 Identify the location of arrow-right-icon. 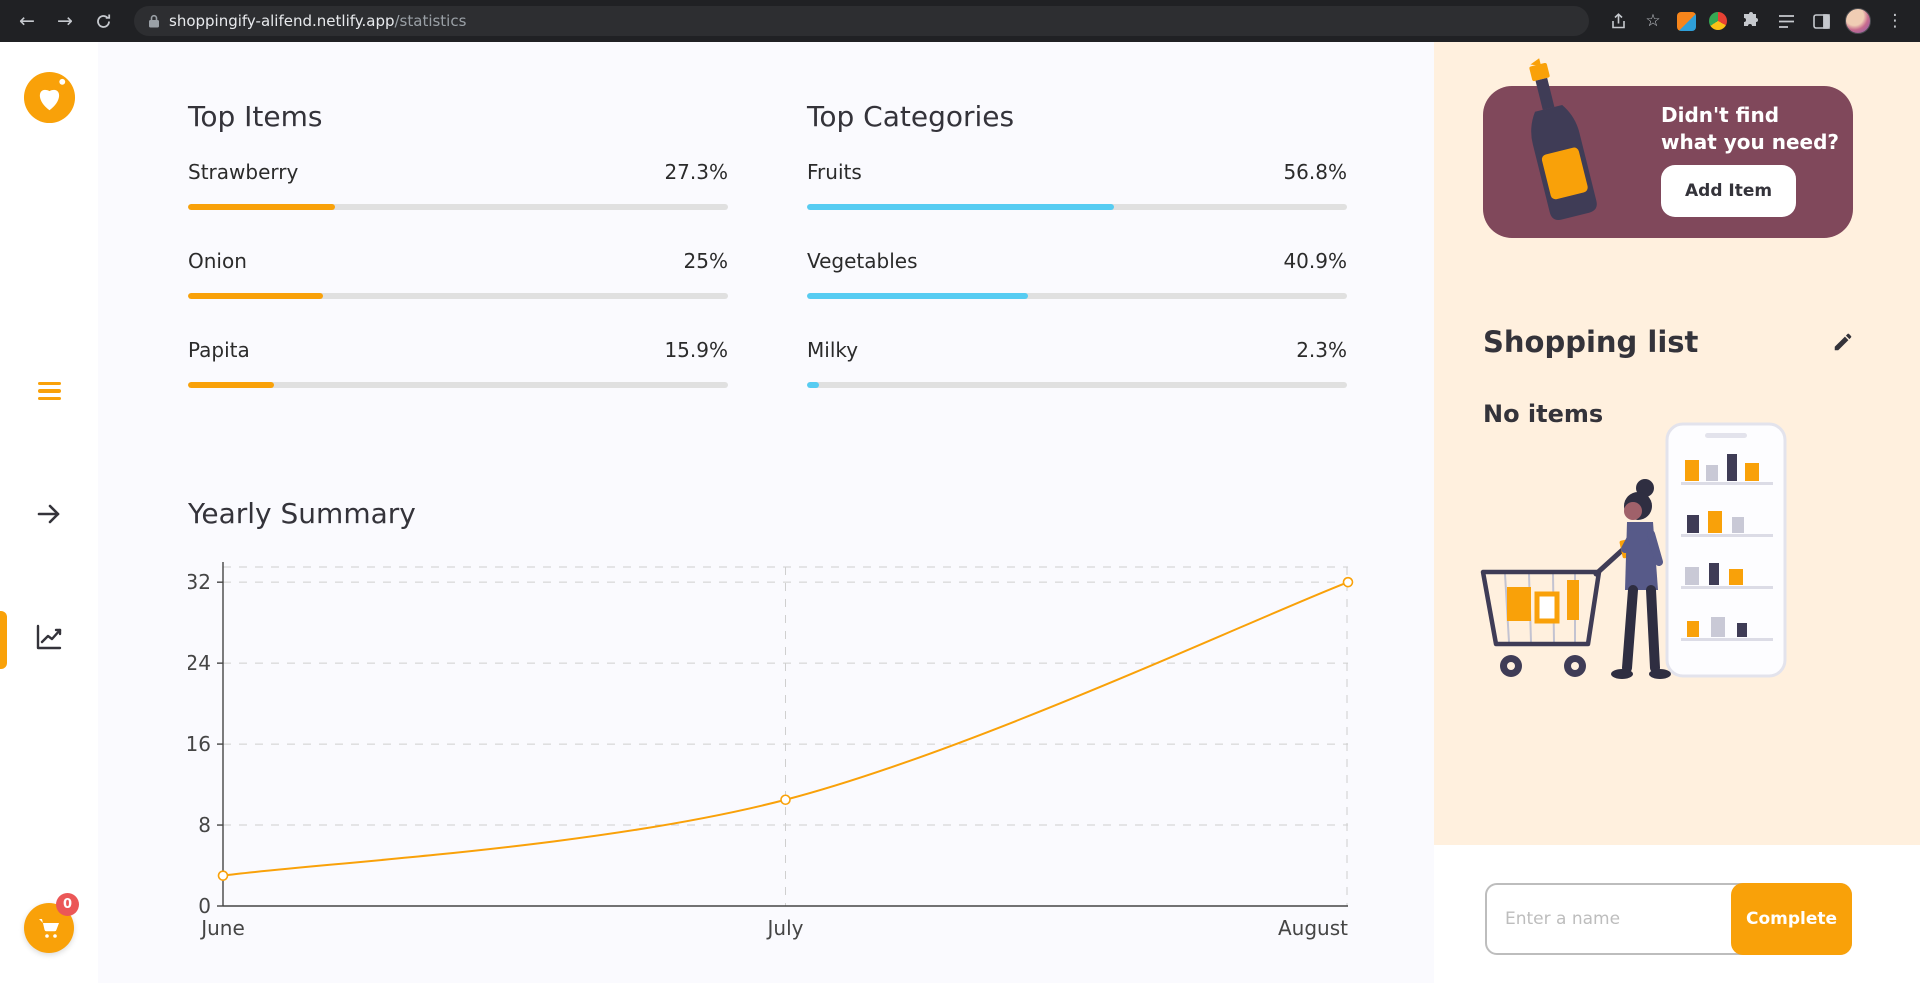
(49, 514).